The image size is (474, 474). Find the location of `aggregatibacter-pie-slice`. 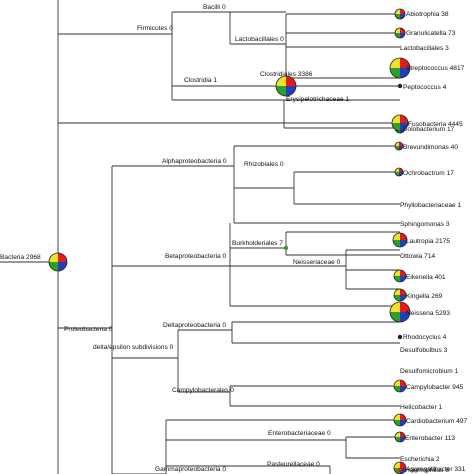

aggregatibacter-pie-slice is located at coordinates (397, 465).